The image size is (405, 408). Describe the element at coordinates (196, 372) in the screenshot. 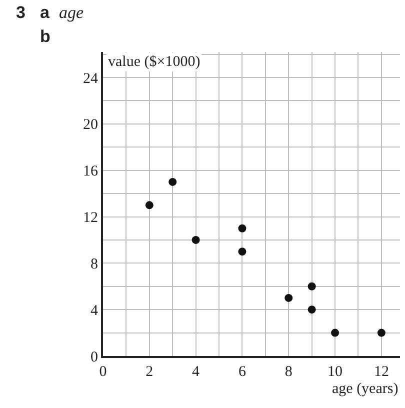

I see `x-tick-label: 4` at that location.